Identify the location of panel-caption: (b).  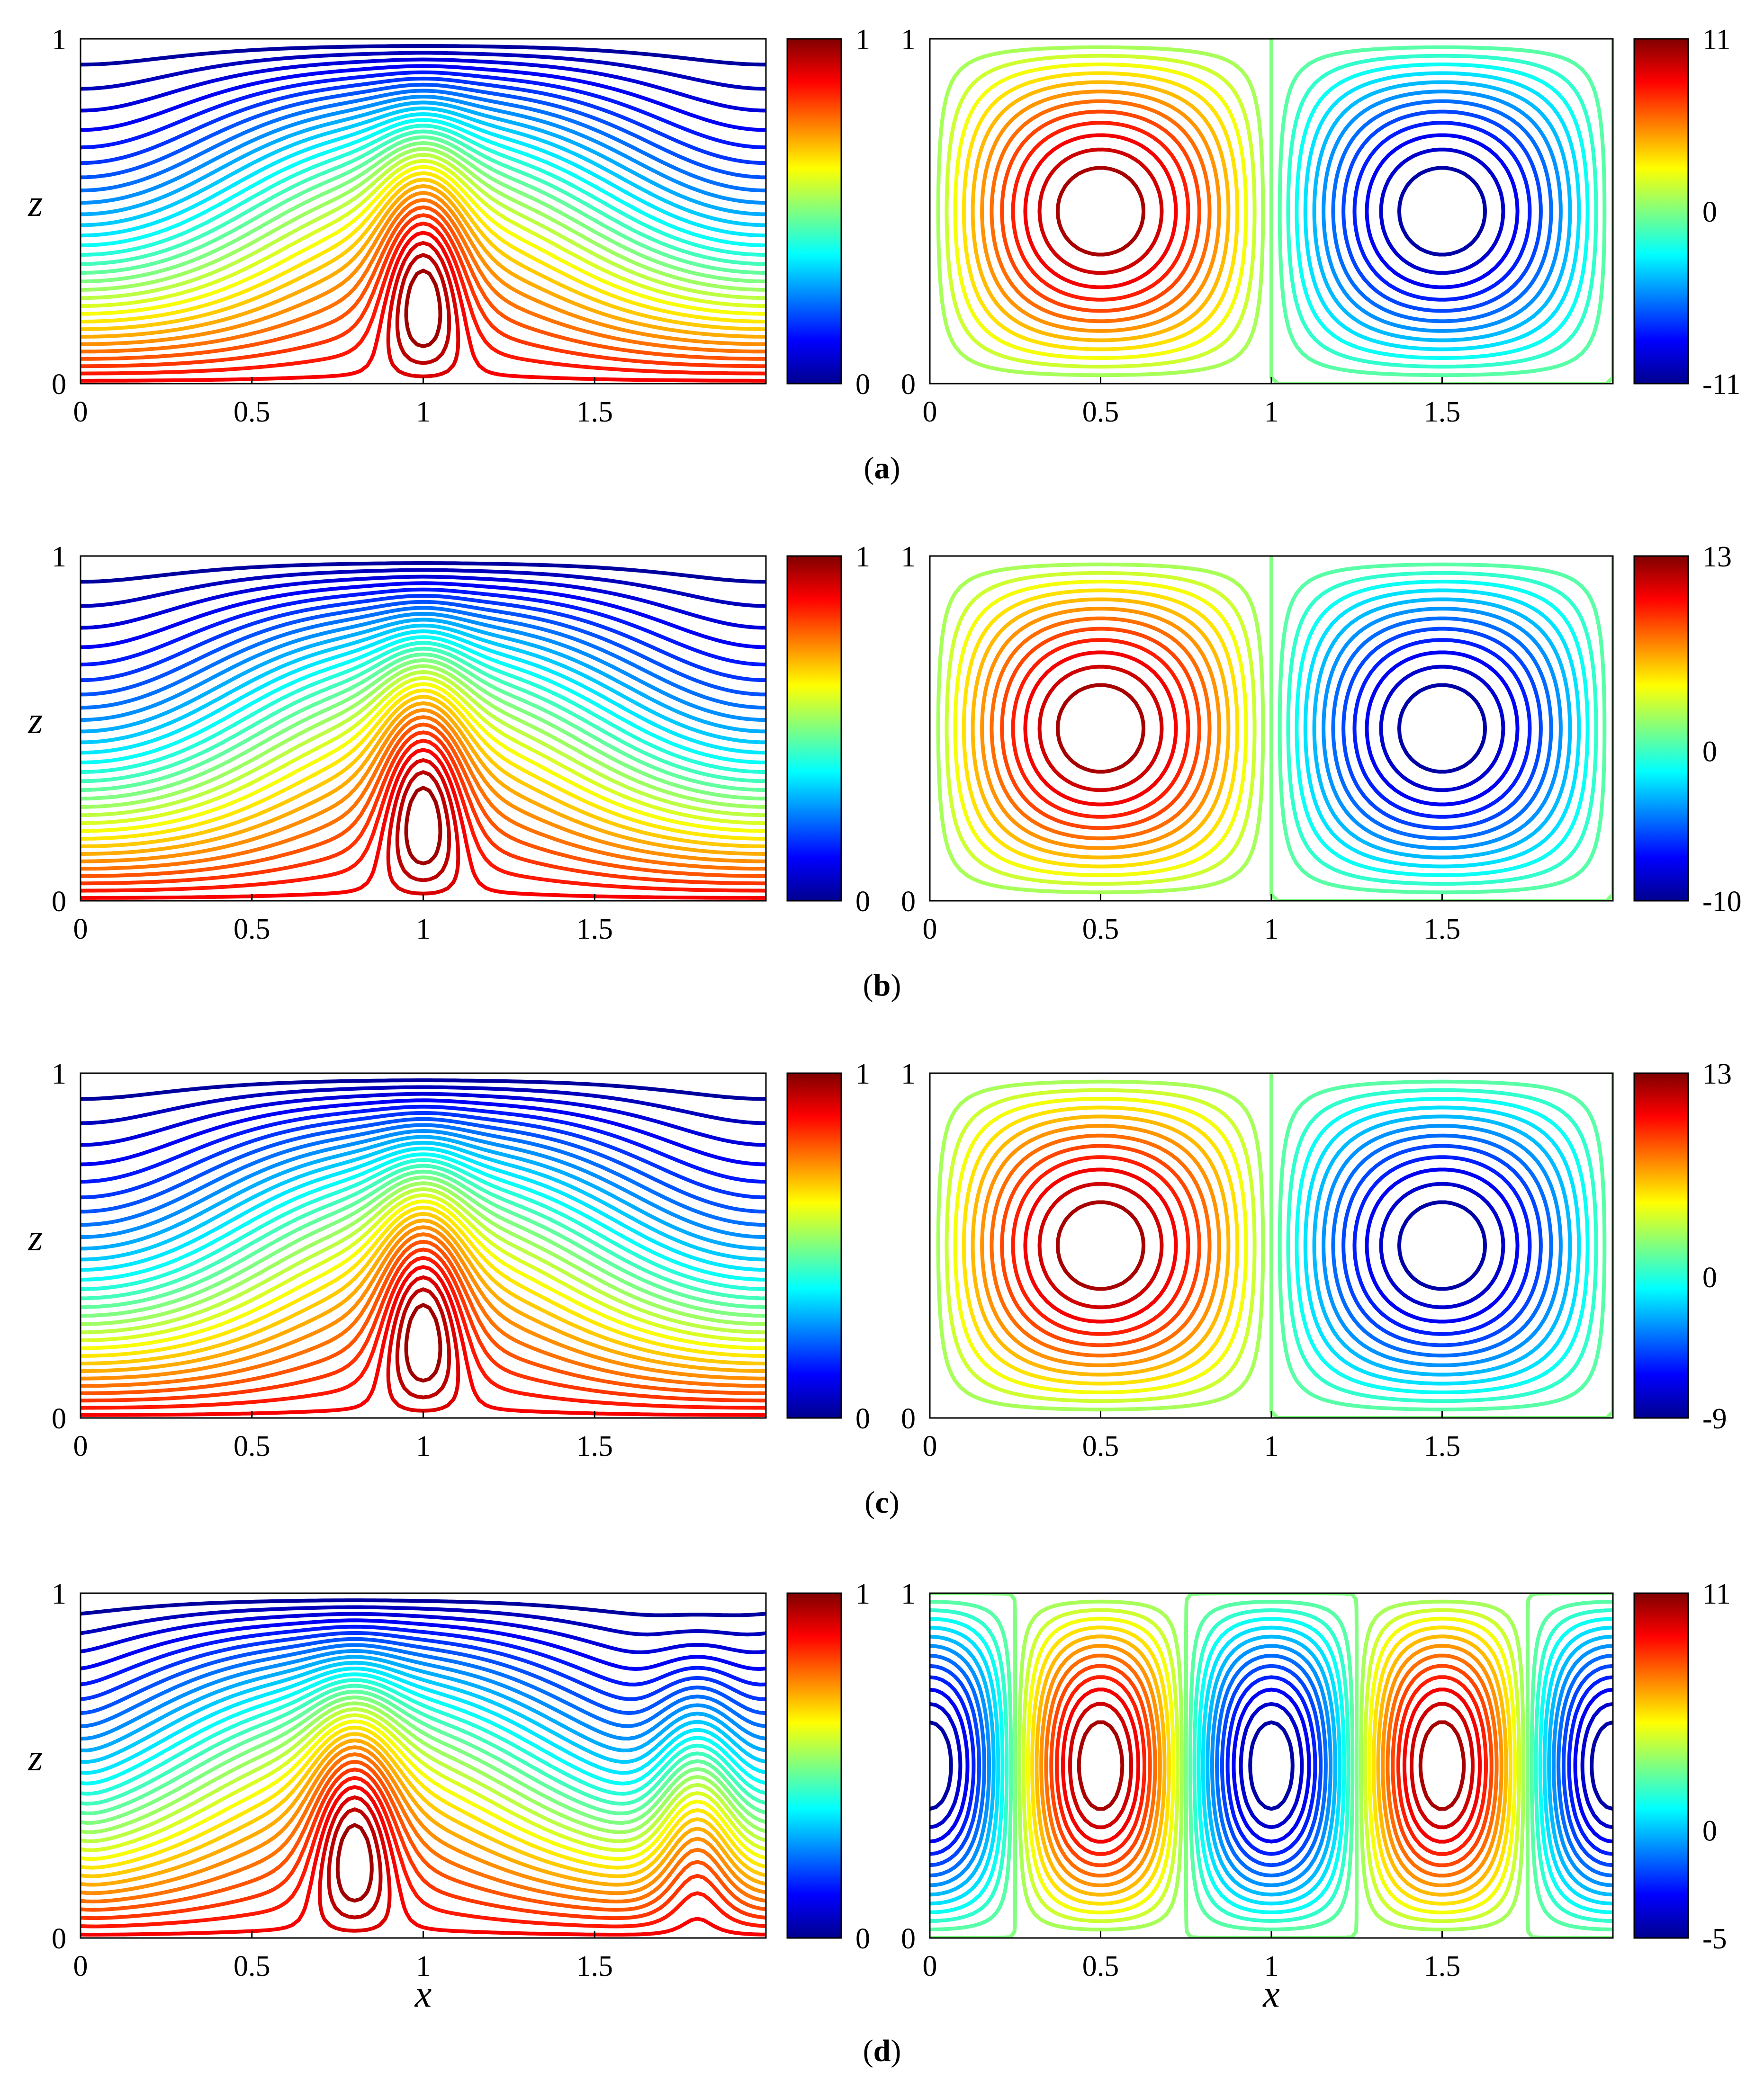
(882, 985).